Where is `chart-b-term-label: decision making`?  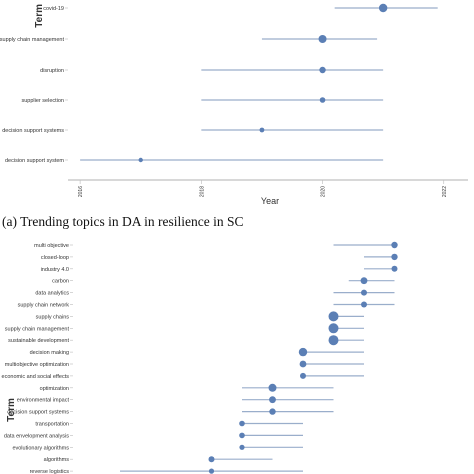 chart-b-term-label: decision making is located at coordinates (49, 353).